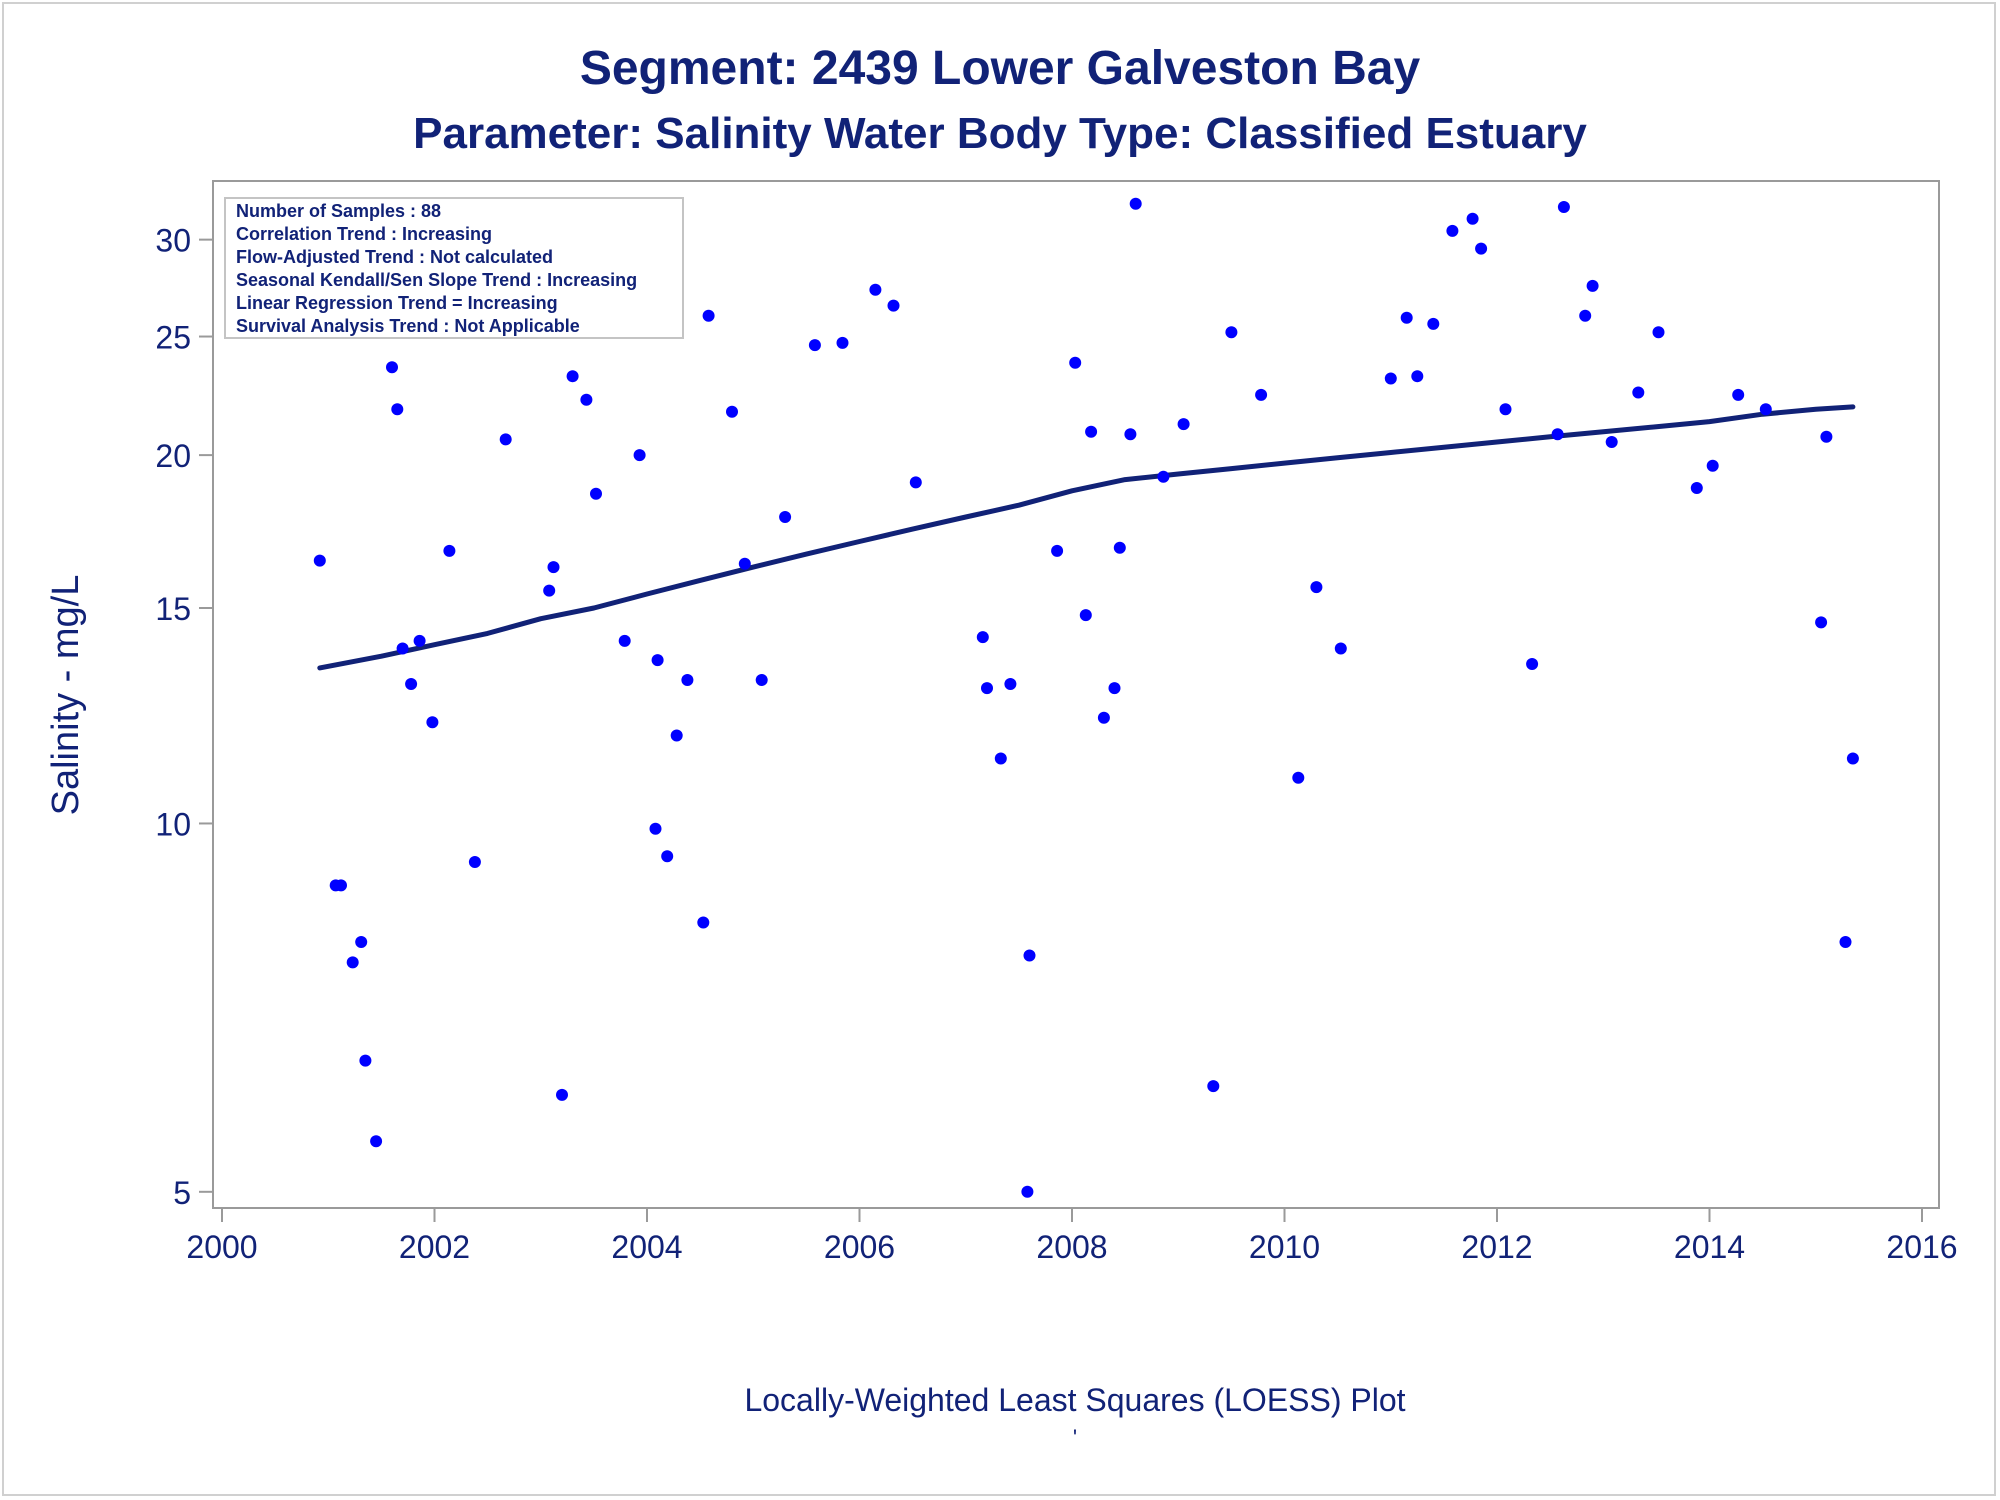  Describe the element at coordinates (173, 609) in the screenshot. I see `y-tick-label: 15` at that location.